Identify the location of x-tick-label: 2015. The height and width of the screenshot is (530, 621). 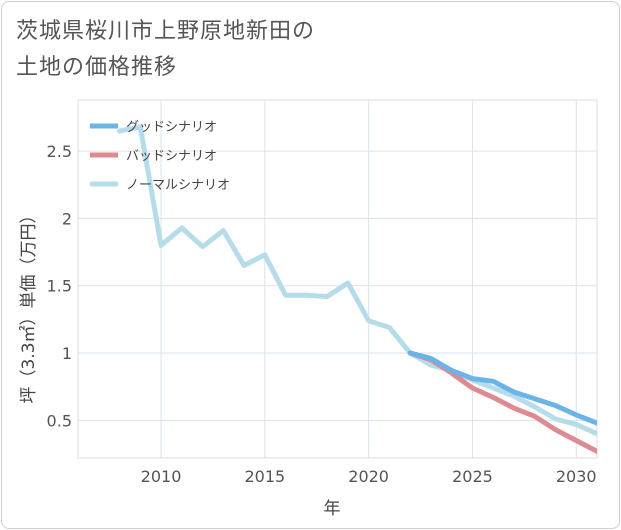
(264, 476).